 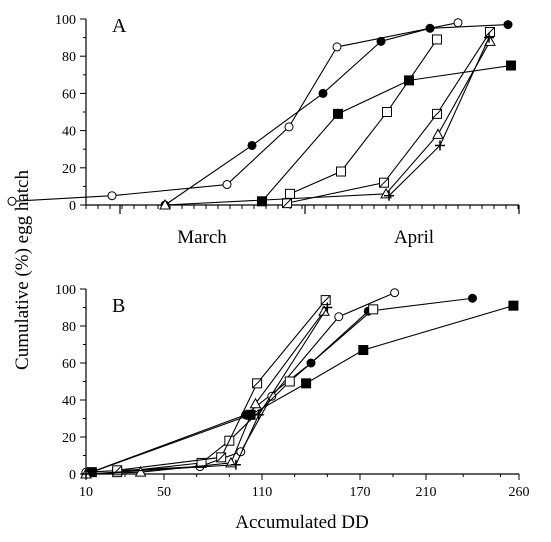 I want to click on panel-b-x-tick-label: 170, so click(x=360, y=492).